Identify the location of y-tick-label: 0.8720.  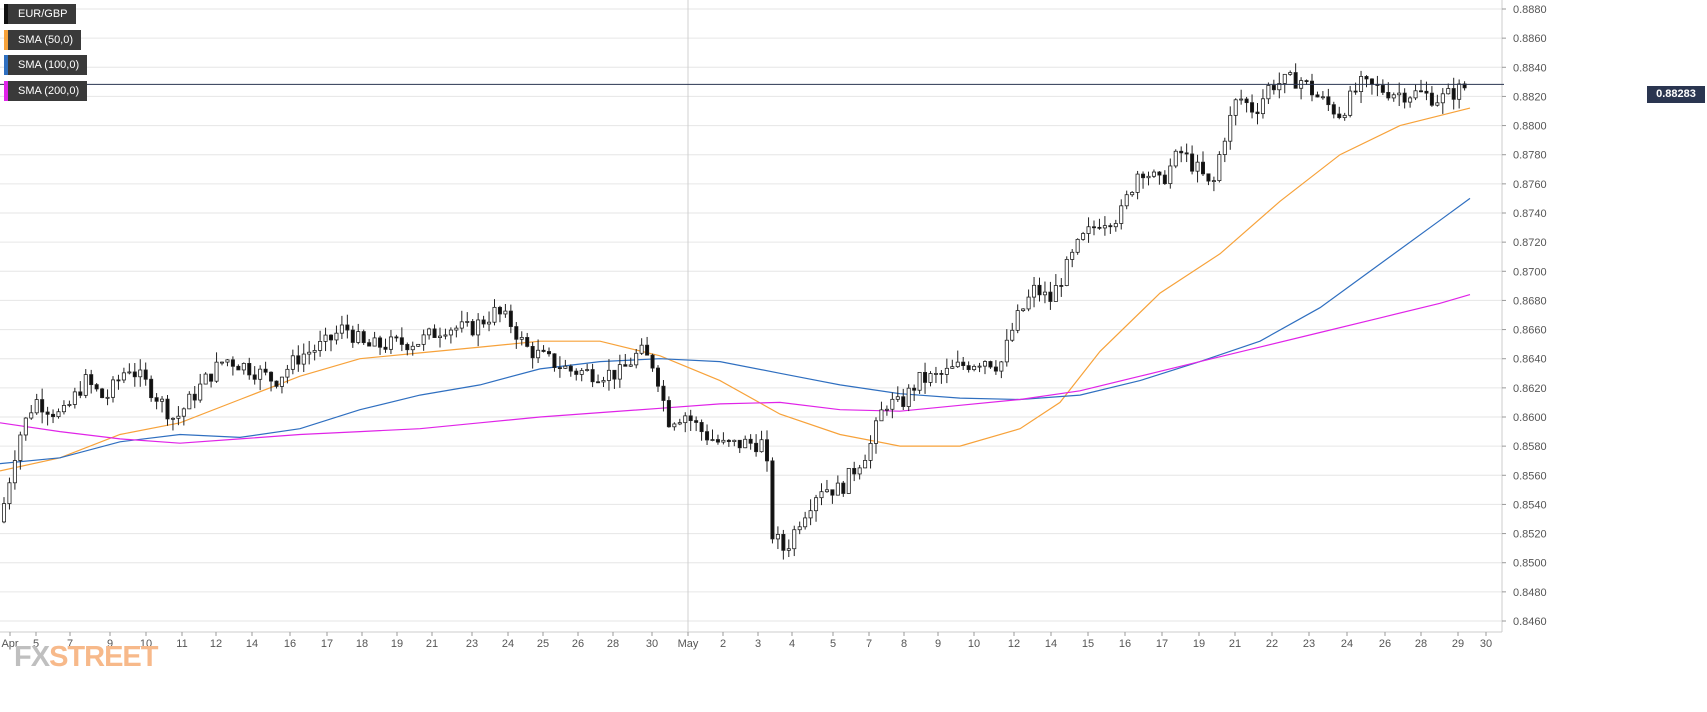
(1530, 243).